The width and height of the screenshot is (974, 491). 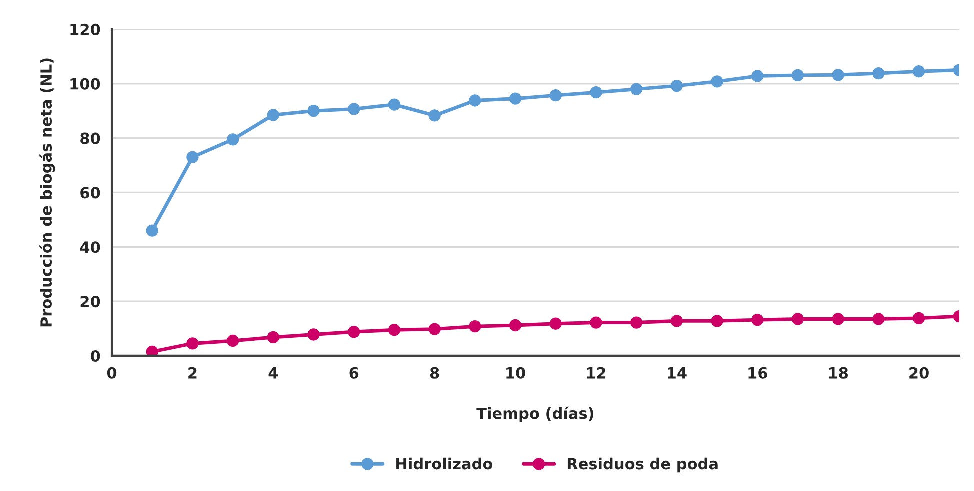 I want to click on legend-label: Residuos de poda, so click(x=643, y=465).